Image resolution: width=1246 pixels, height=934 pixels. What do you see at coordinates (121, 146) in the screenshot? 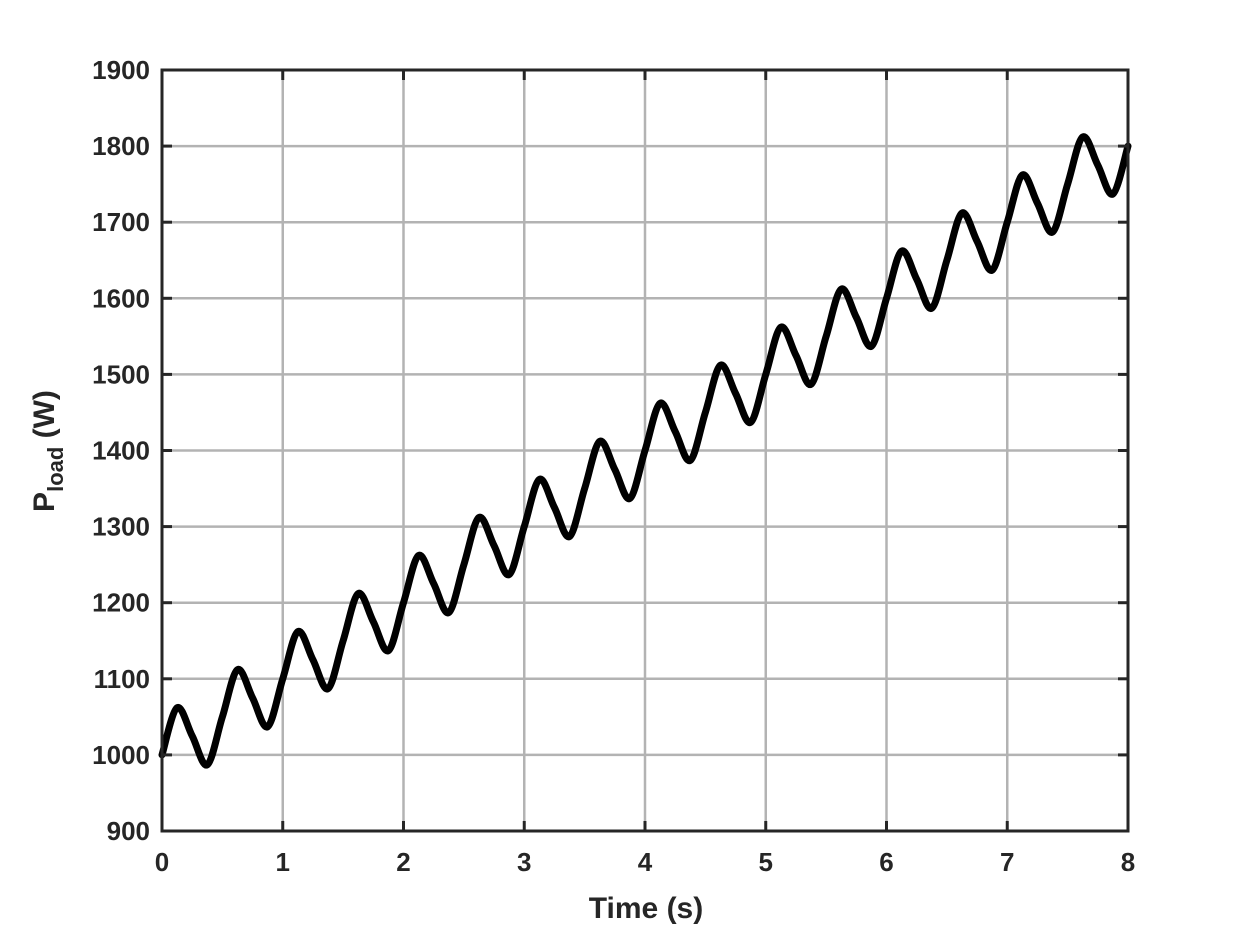
I see `y-tick-label: 1800` at bounding box center [121, 146].